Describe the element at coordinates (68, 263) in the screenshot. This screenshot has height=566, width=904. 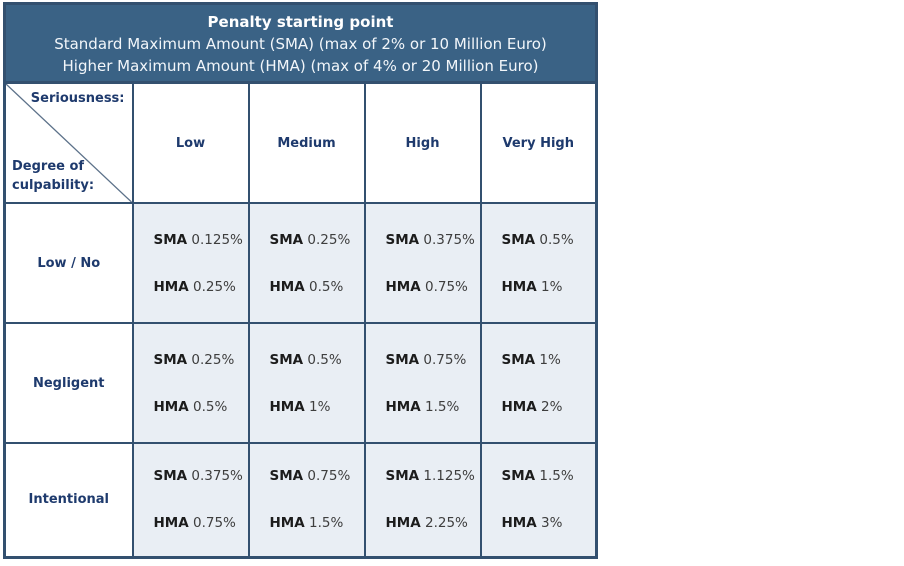
I see `row-label-low-no: Low / No` at that location.